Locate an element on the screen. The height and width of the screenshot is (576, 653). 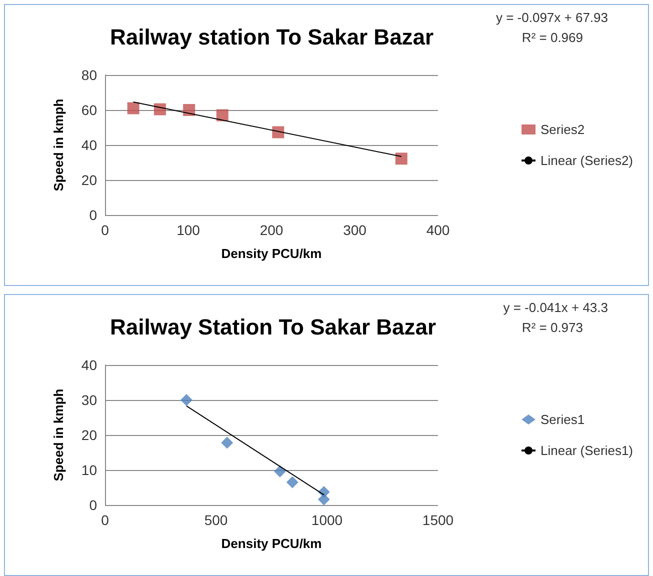
text: y = -0.097x + 67.93 is located at coordinates (552, 17).